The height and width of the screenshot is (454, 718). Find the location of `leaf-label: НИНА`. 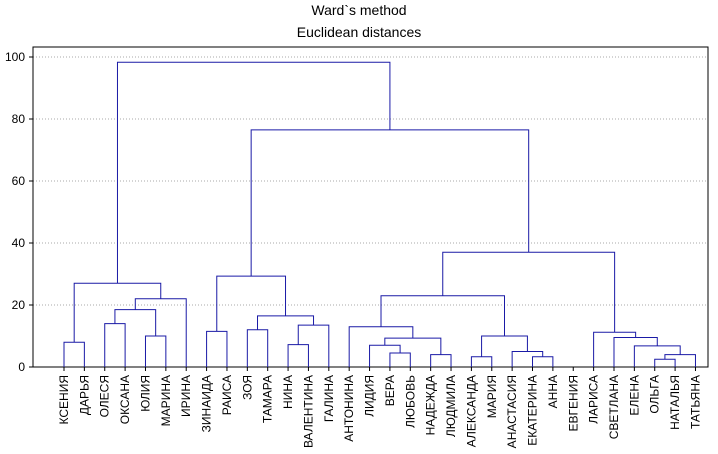

leaf-label: НИНА is located at coordinates (288, 392).